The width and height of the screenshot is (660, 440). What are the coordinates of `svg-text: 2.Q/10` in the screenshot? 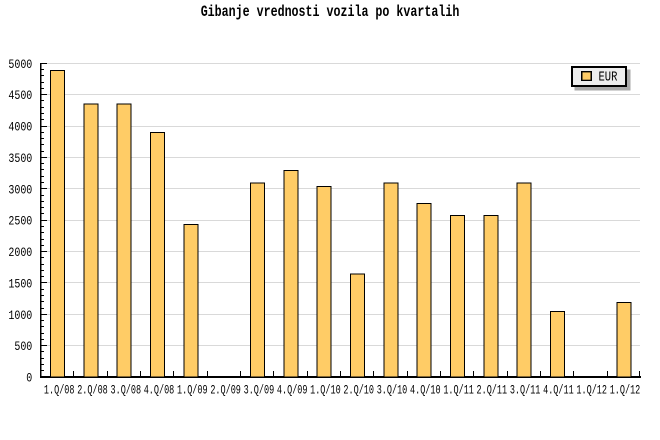 It's located at (358, 391).